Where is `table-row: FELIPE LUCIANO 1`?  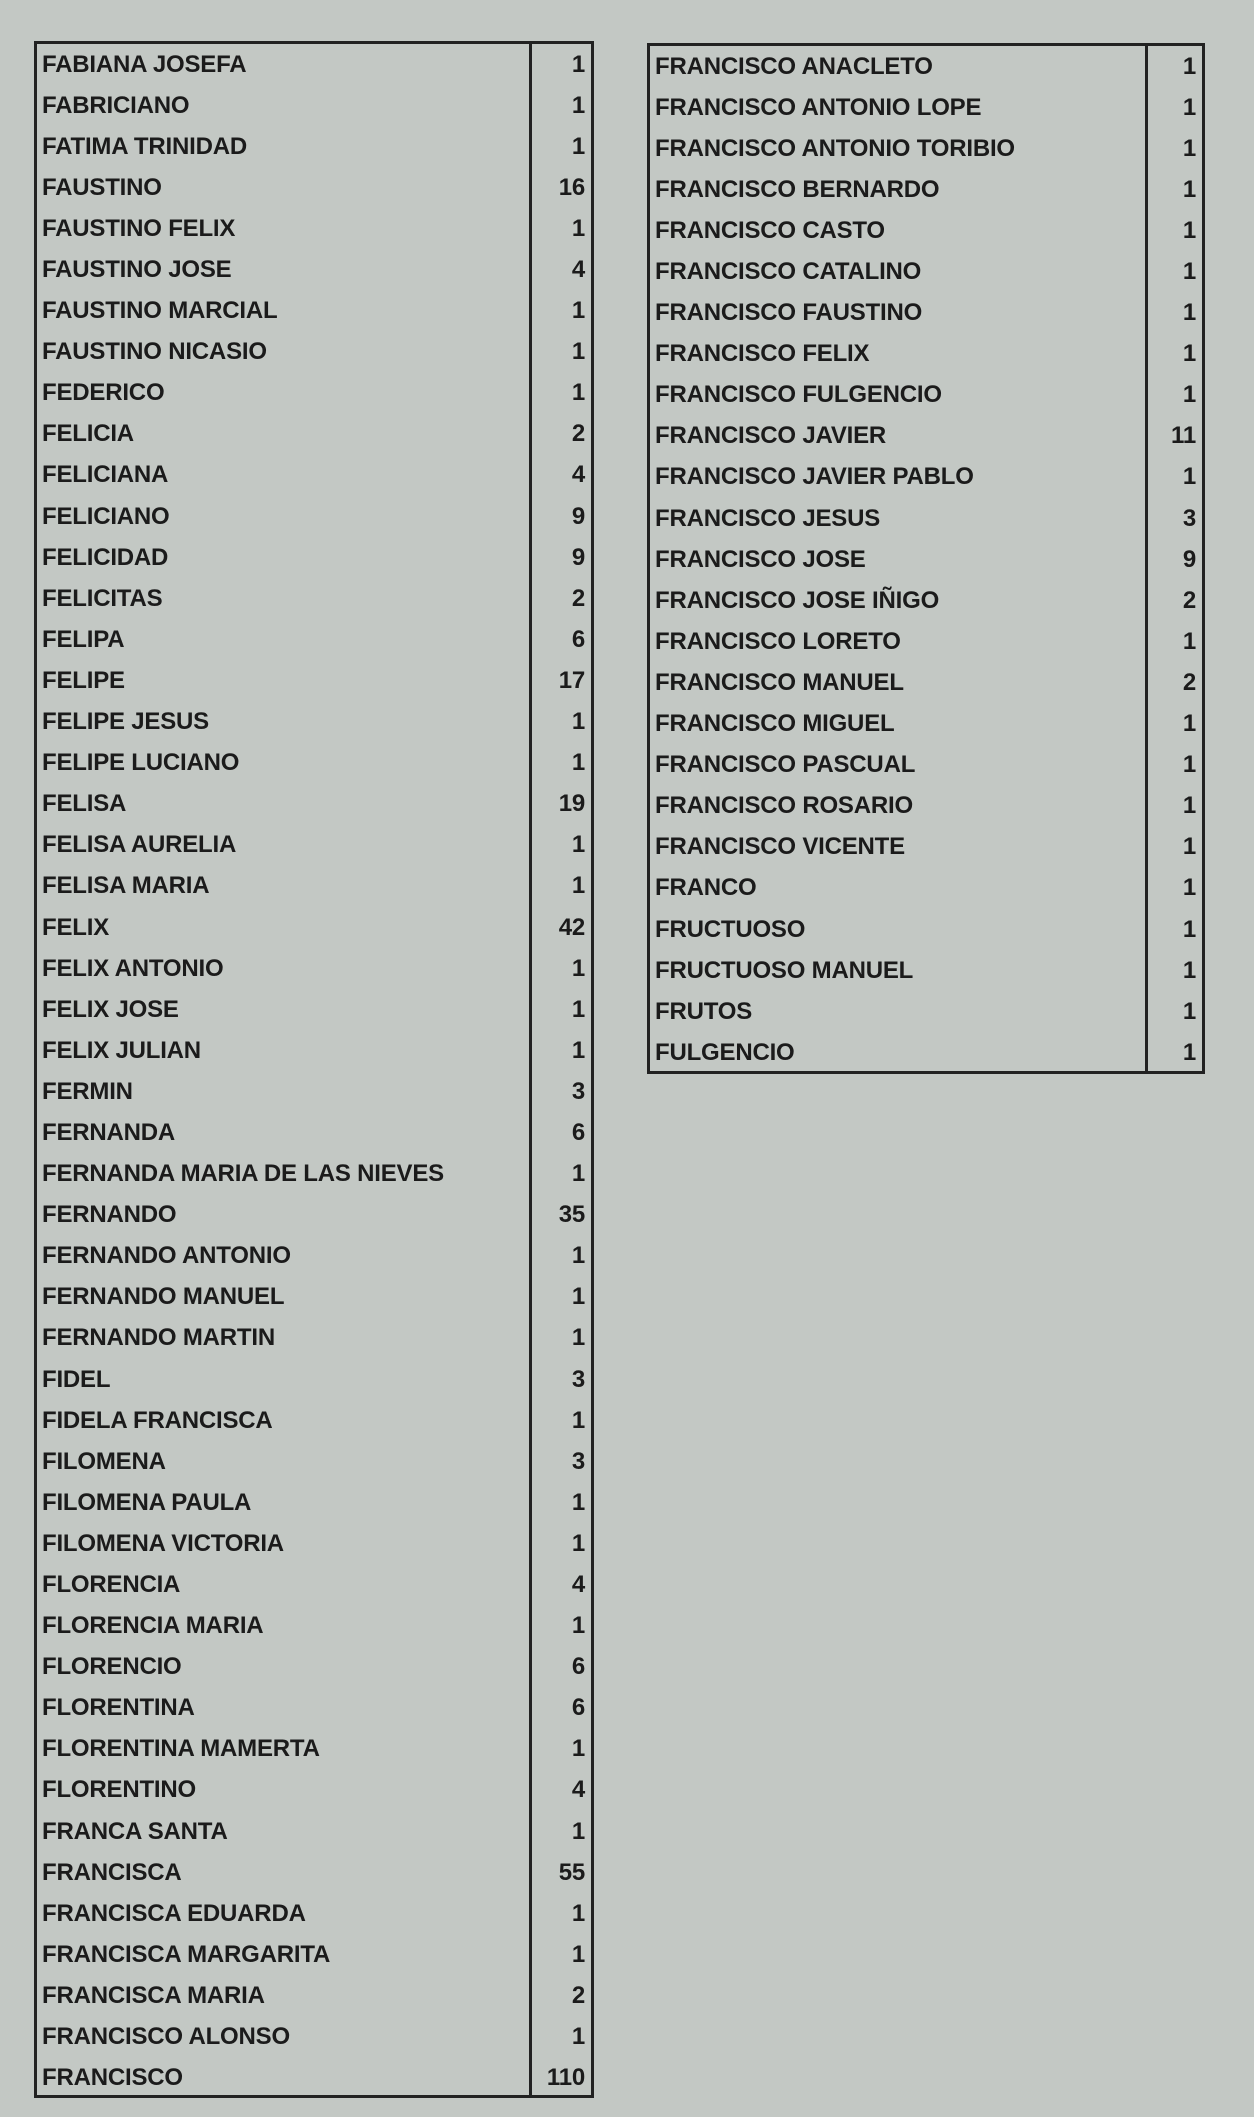
table-row: FELIPE LUCIANO 1 is located at coordinates (314, 763).